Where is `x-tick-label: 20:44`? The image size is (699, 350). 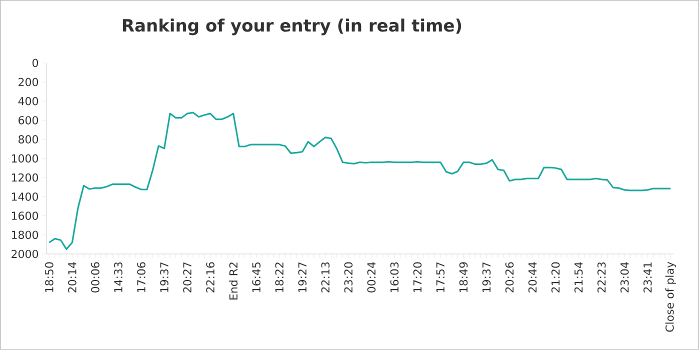
x-tick-label: 20:44 is located at coordinates (532, 277).